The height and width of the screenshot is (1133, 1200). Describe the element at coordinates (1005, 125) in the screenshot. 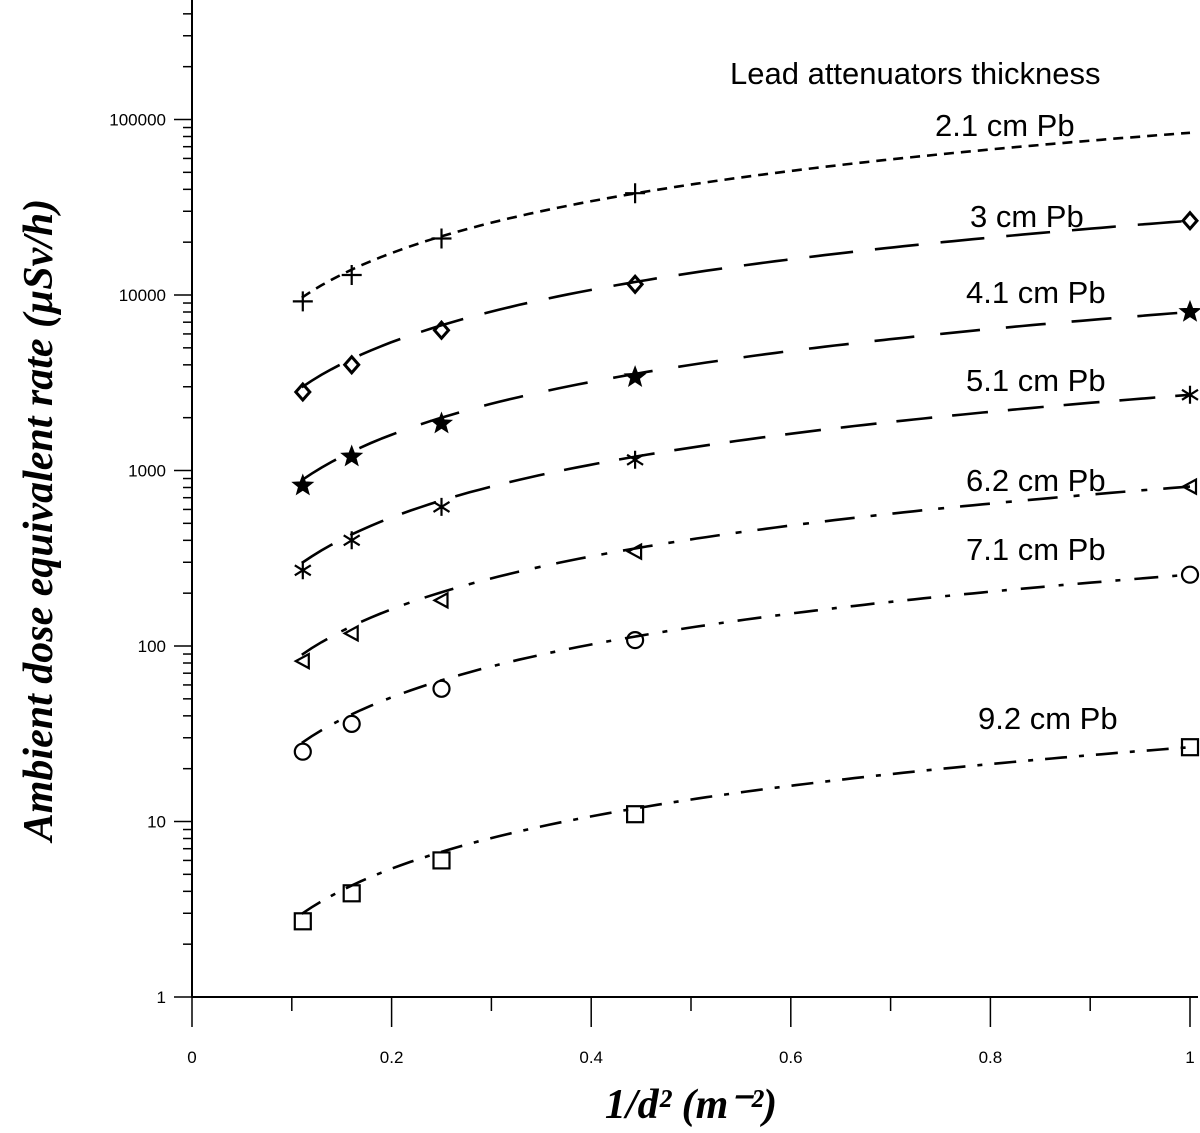

I see `series-label: 2.1 cm Pb` at that location.